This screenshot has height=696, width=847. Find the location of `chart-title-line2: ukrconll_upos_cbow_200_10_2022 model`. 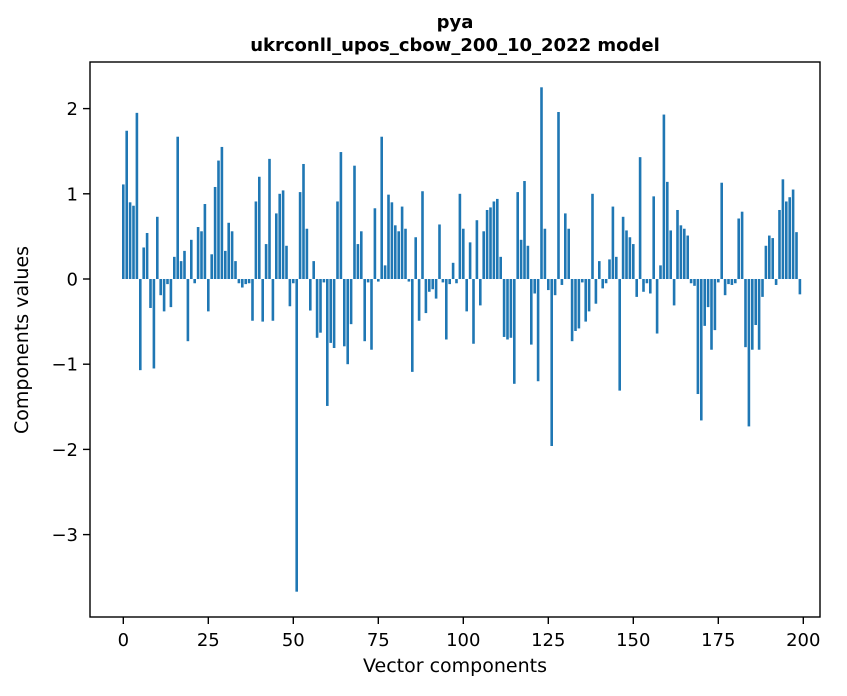

chart-title-line2: ukrconll_upos_cbow_200_10_2022 model is located at coordinates (455, 45).